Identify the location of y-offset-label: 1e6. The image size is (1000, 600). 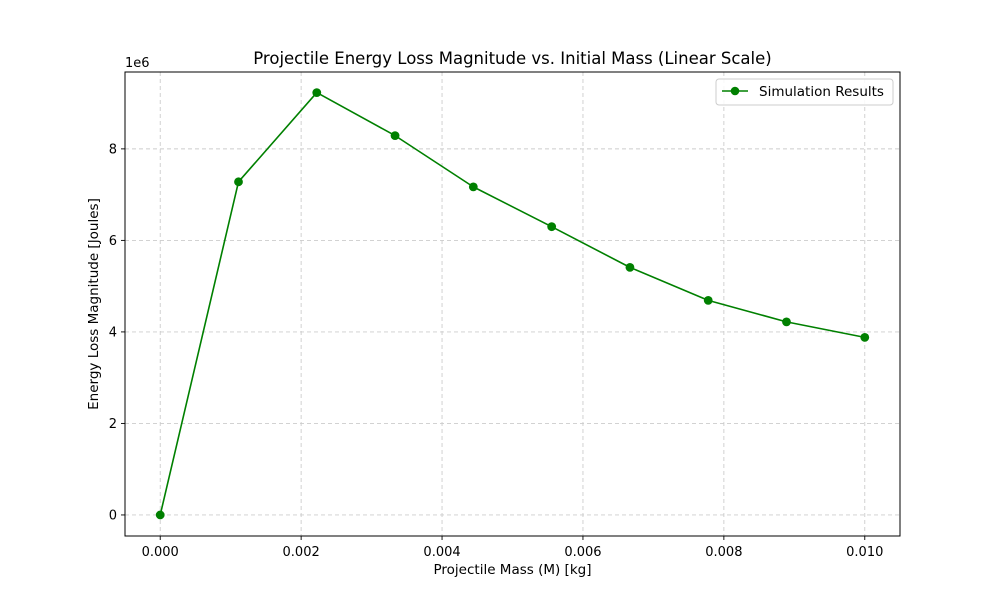
(137, 63).